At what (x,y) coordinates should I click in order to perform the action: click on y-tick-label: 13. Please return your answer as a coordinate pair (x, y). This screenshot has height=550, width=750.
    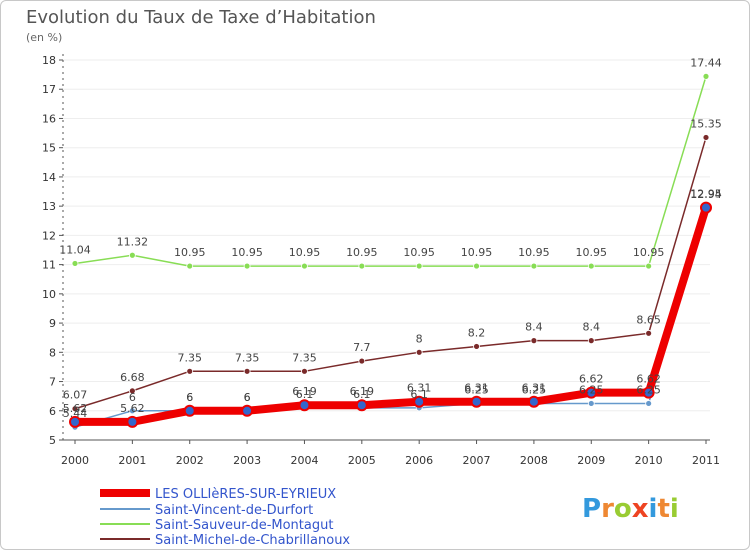
    Looking at the image, I should click on (49, 206).